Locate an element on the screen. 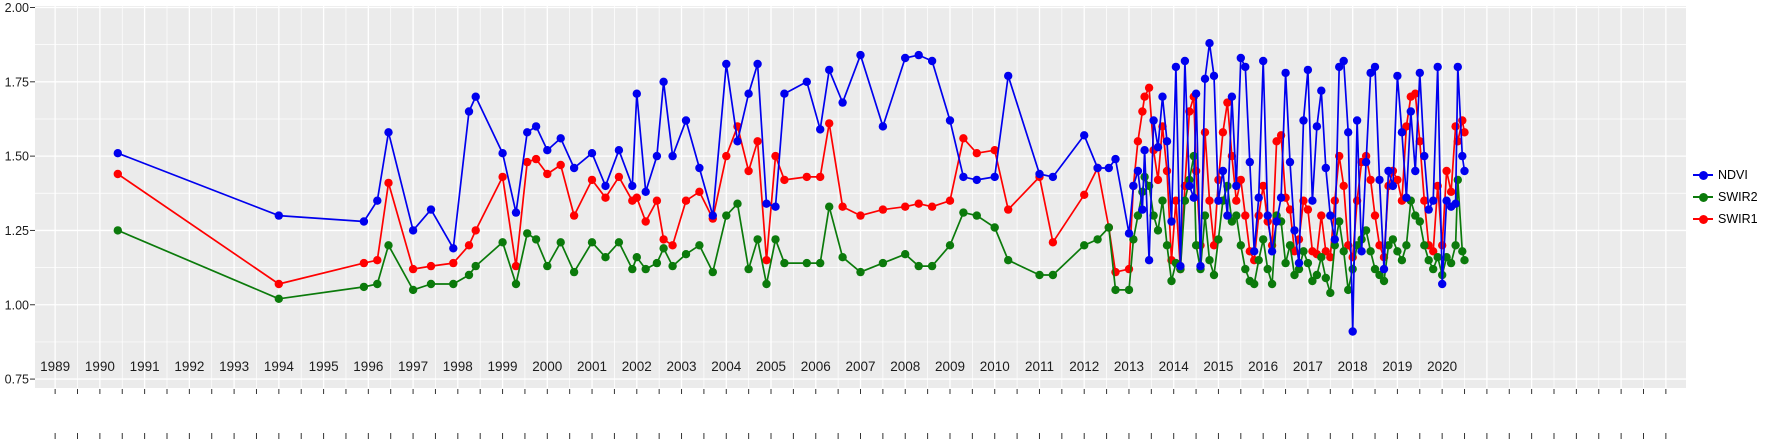 The image size is (1773, 442). x-tick-label: 2005 is located at coordinates (771, 366).